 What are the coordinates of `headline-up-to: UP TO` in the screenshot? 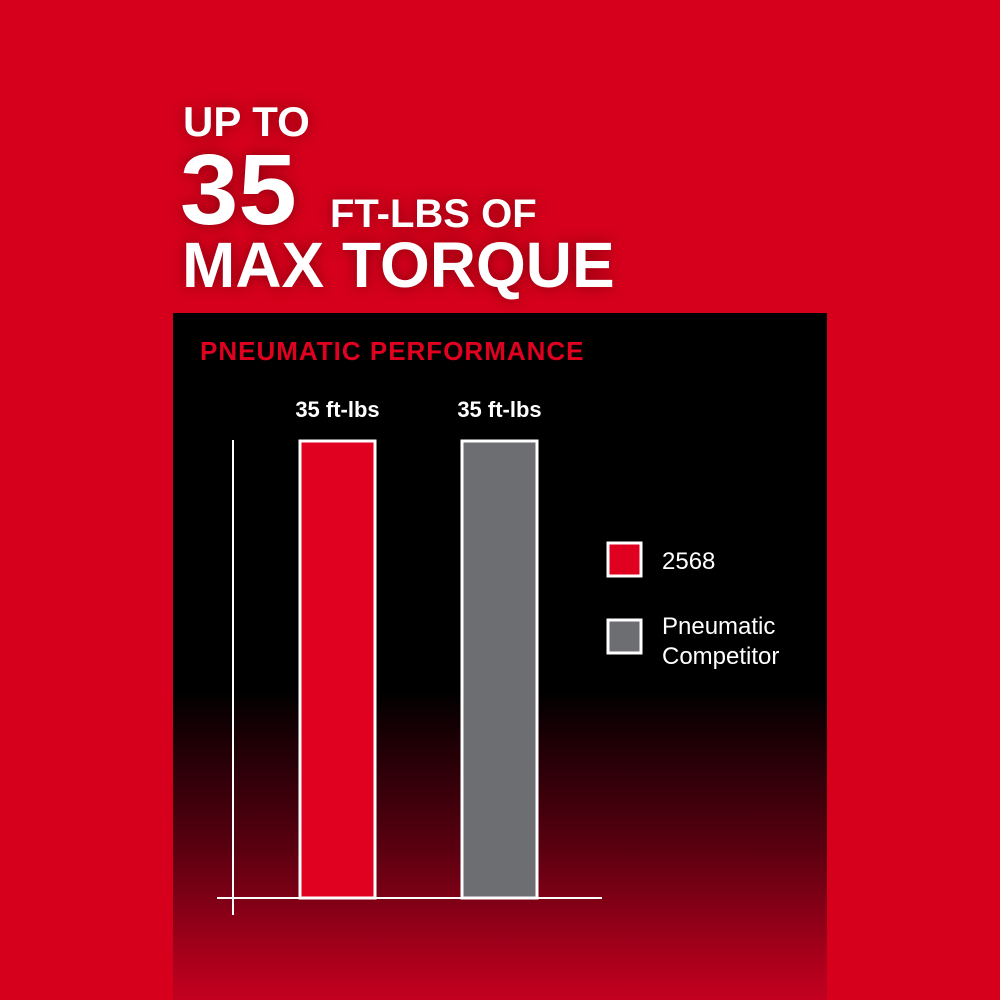 It's located at (246, 121).